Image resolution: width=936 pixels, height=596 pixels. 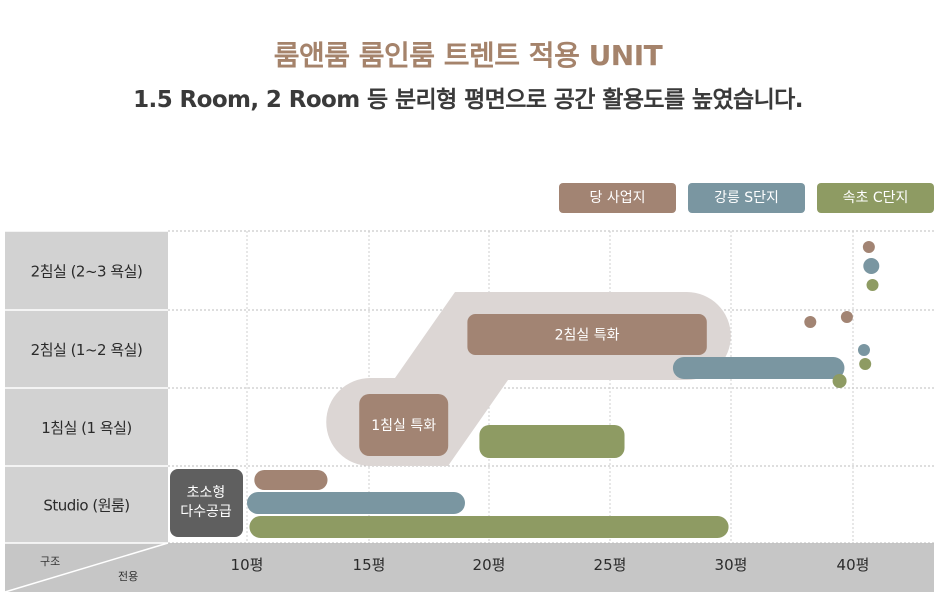 I want to click on range-bar-label: 1침실 특화, so click(x=403, y=426).